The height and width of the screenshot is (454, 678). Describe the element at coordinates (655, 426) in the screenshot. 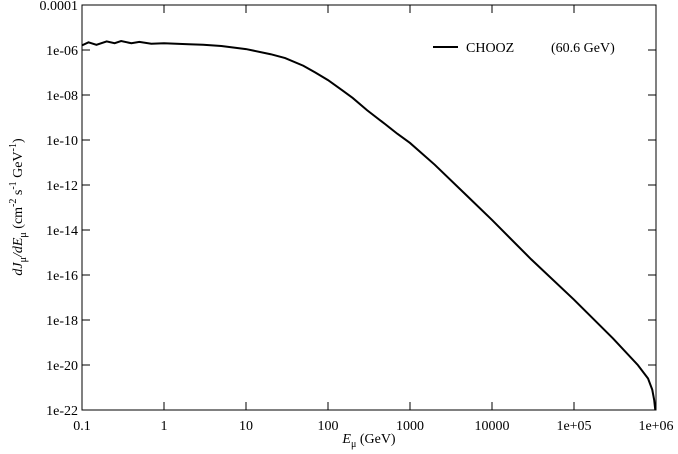

I see `x-tick-label: 1e+06` at that location.